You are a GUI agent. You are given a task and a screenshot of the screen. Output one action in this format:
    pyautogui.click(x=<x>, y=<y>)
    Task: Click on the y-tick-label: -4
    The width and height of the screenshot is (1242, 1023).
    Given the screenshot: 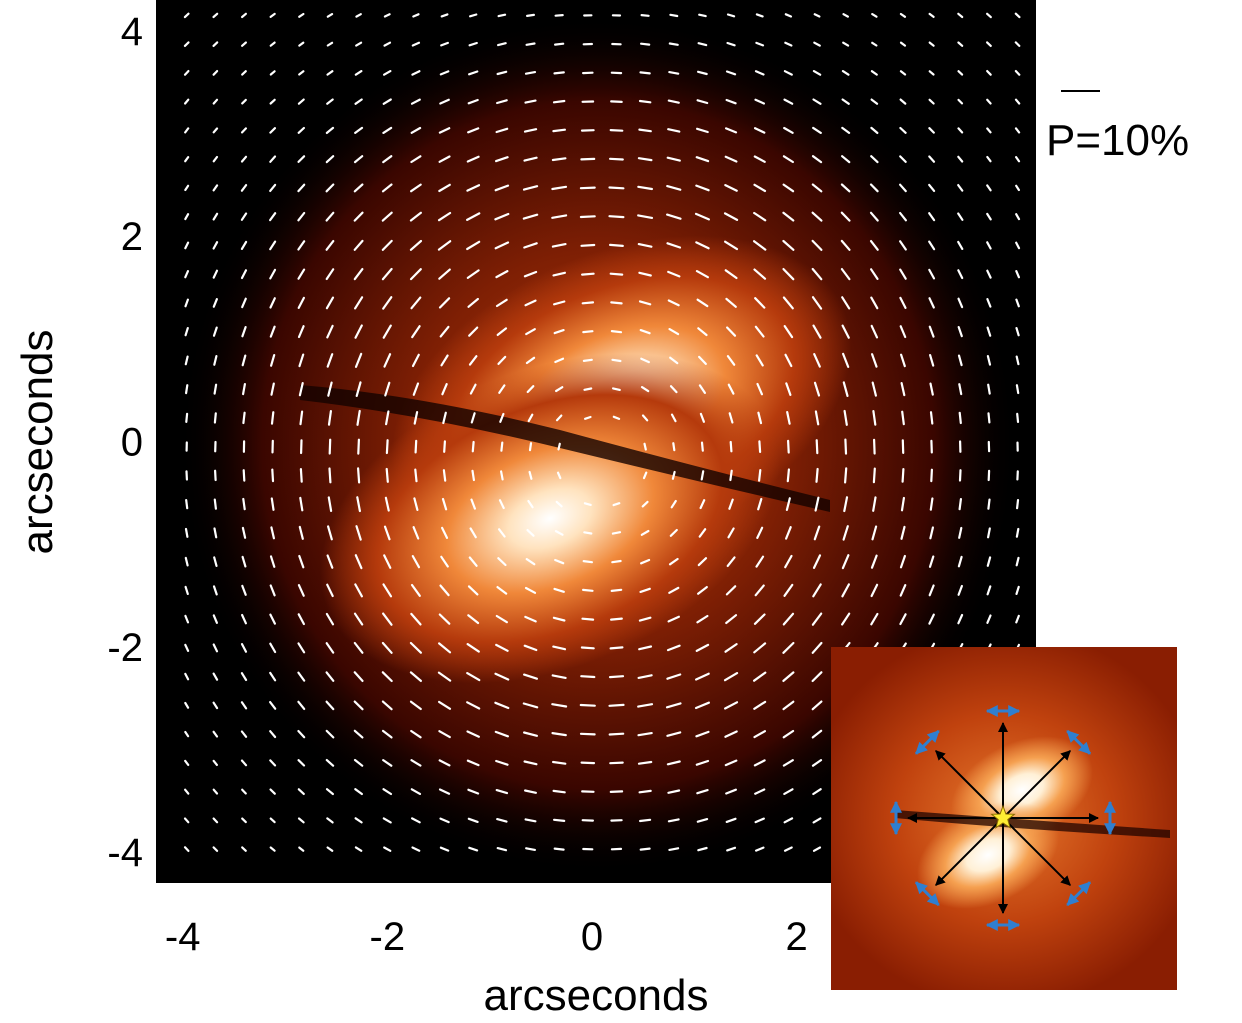 What is the action you would take?
    pyautogui.click(x=125, y=853)
    